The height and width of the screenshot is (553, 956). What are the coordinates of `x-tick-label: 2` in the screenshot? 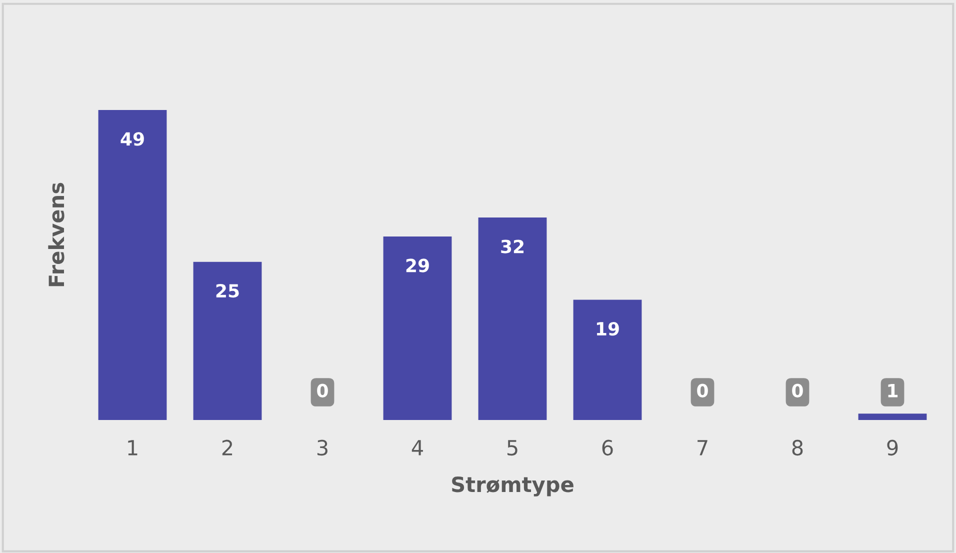 It's located at (227, 448).